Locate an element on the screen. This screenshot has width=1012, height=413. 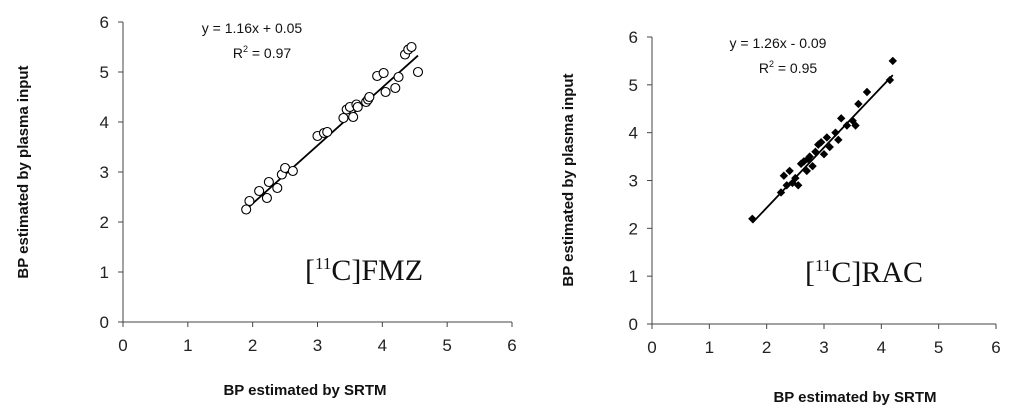
r-squared: R2 = 0.95 is located at coordinates (788, 67).